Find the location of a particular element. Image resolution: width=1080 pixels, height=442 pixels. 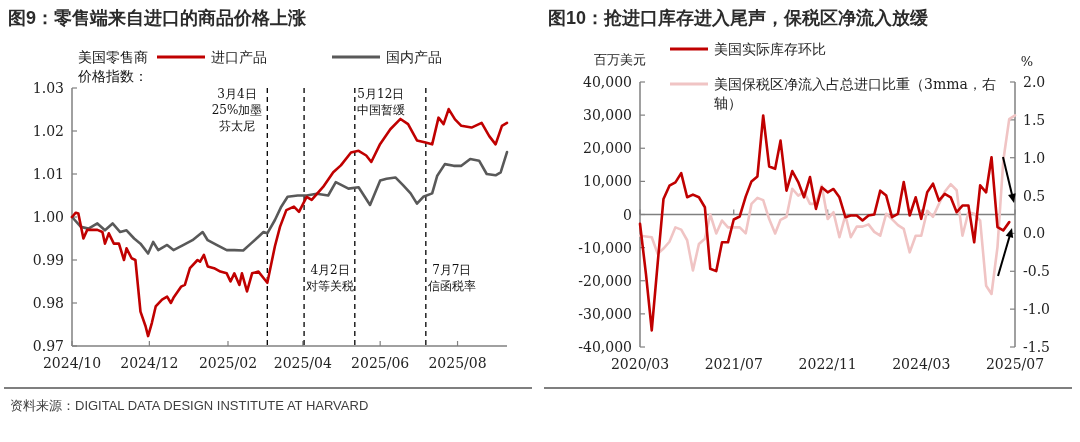

y-tick-label: 1.02 is located at coordinates (48, 131).